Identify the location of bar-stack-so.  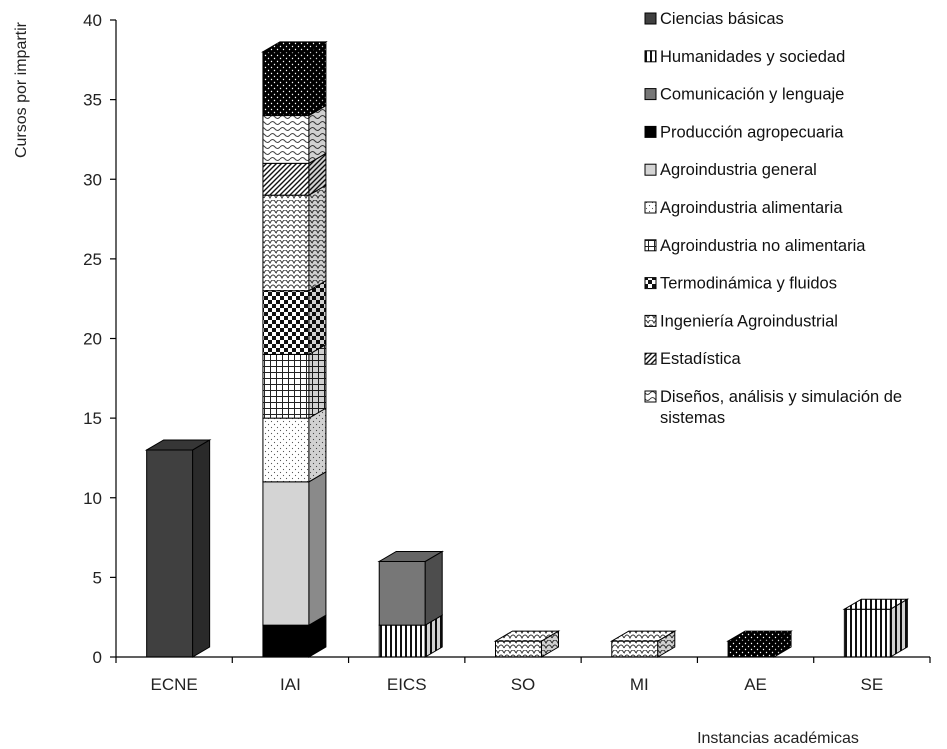
(527, 644).